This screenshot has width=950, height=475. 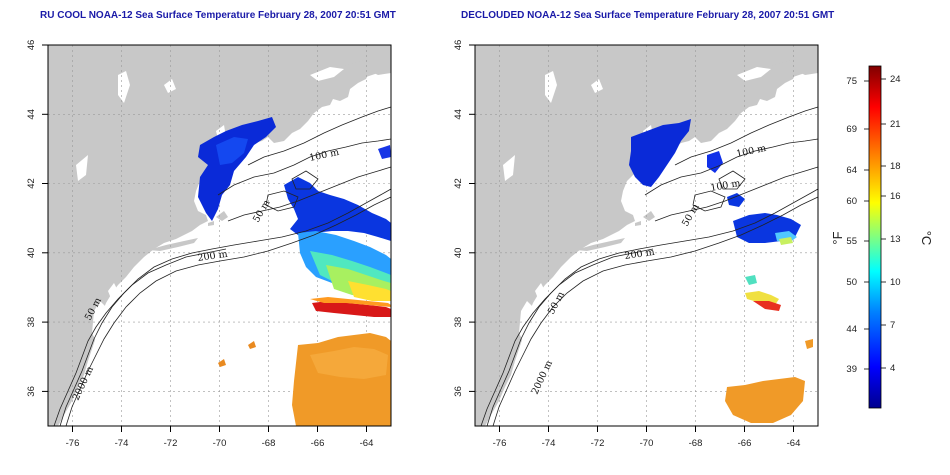 What do you see at coordinates (851, 129) in the screenshot?
I see `f-tick: 69` at bounding box center [851, 129].